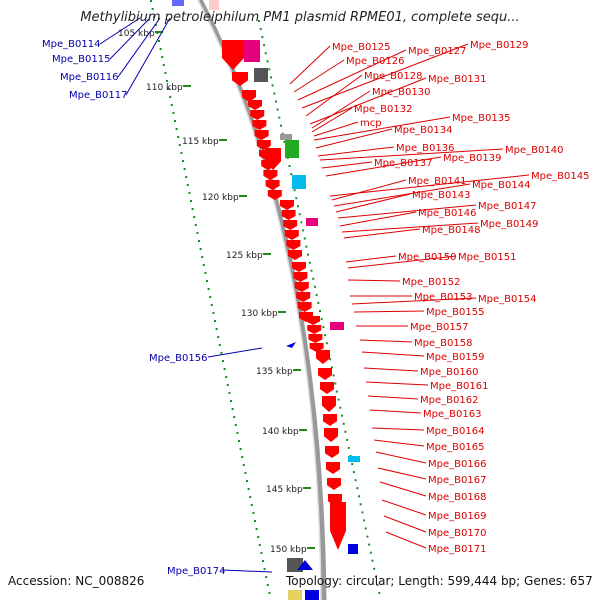 This screenshot has height=600, width=600. I want to click on gene-label: Mpe_B0125, so click(361, 47).